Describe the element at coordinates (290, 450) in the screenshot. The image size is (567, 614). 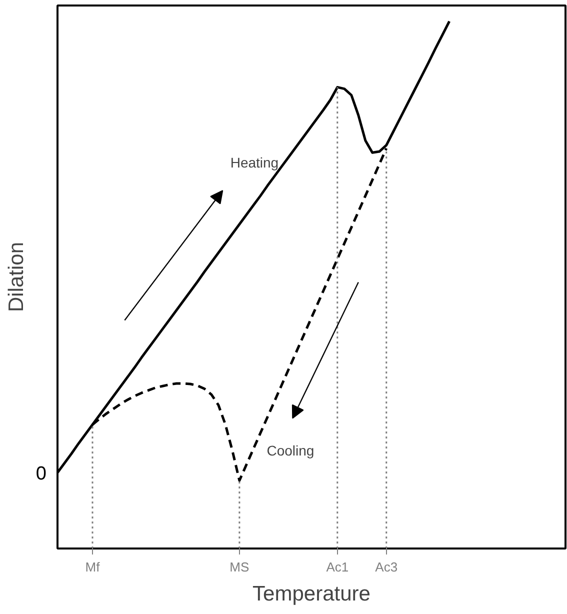
I see `annotation: Cooling` at that location.